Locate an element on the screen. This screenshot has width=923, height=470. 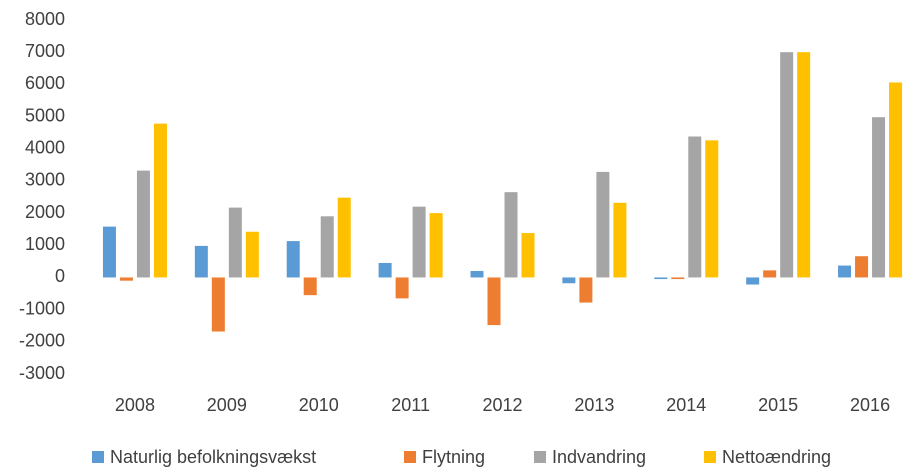
y-tick-label: 8000 is located at coordinates (45, 19).